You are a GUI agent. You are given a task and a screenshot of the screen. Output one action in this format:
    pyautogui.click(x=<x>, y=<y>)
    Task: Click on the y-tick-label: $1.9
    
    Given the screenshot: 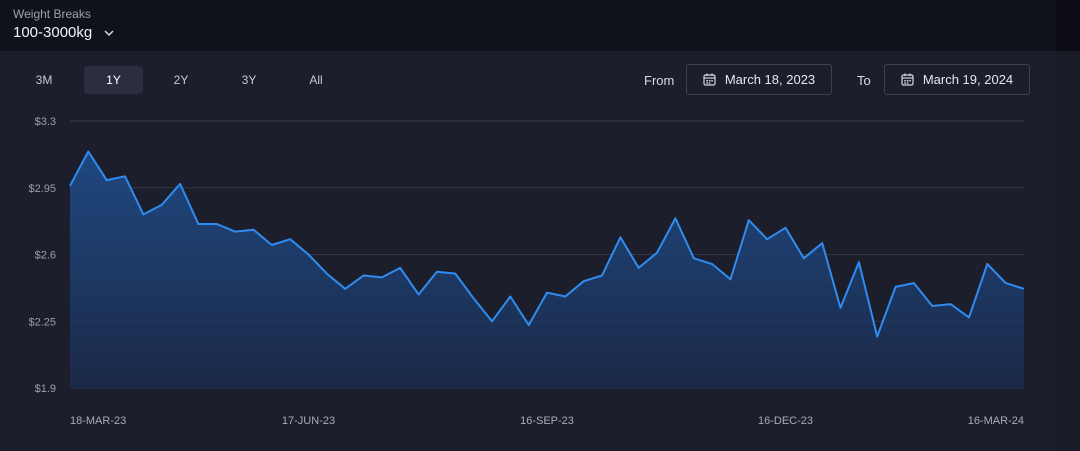 What is the action you would take?
    pyautogui.click(x=45, y=389)
    